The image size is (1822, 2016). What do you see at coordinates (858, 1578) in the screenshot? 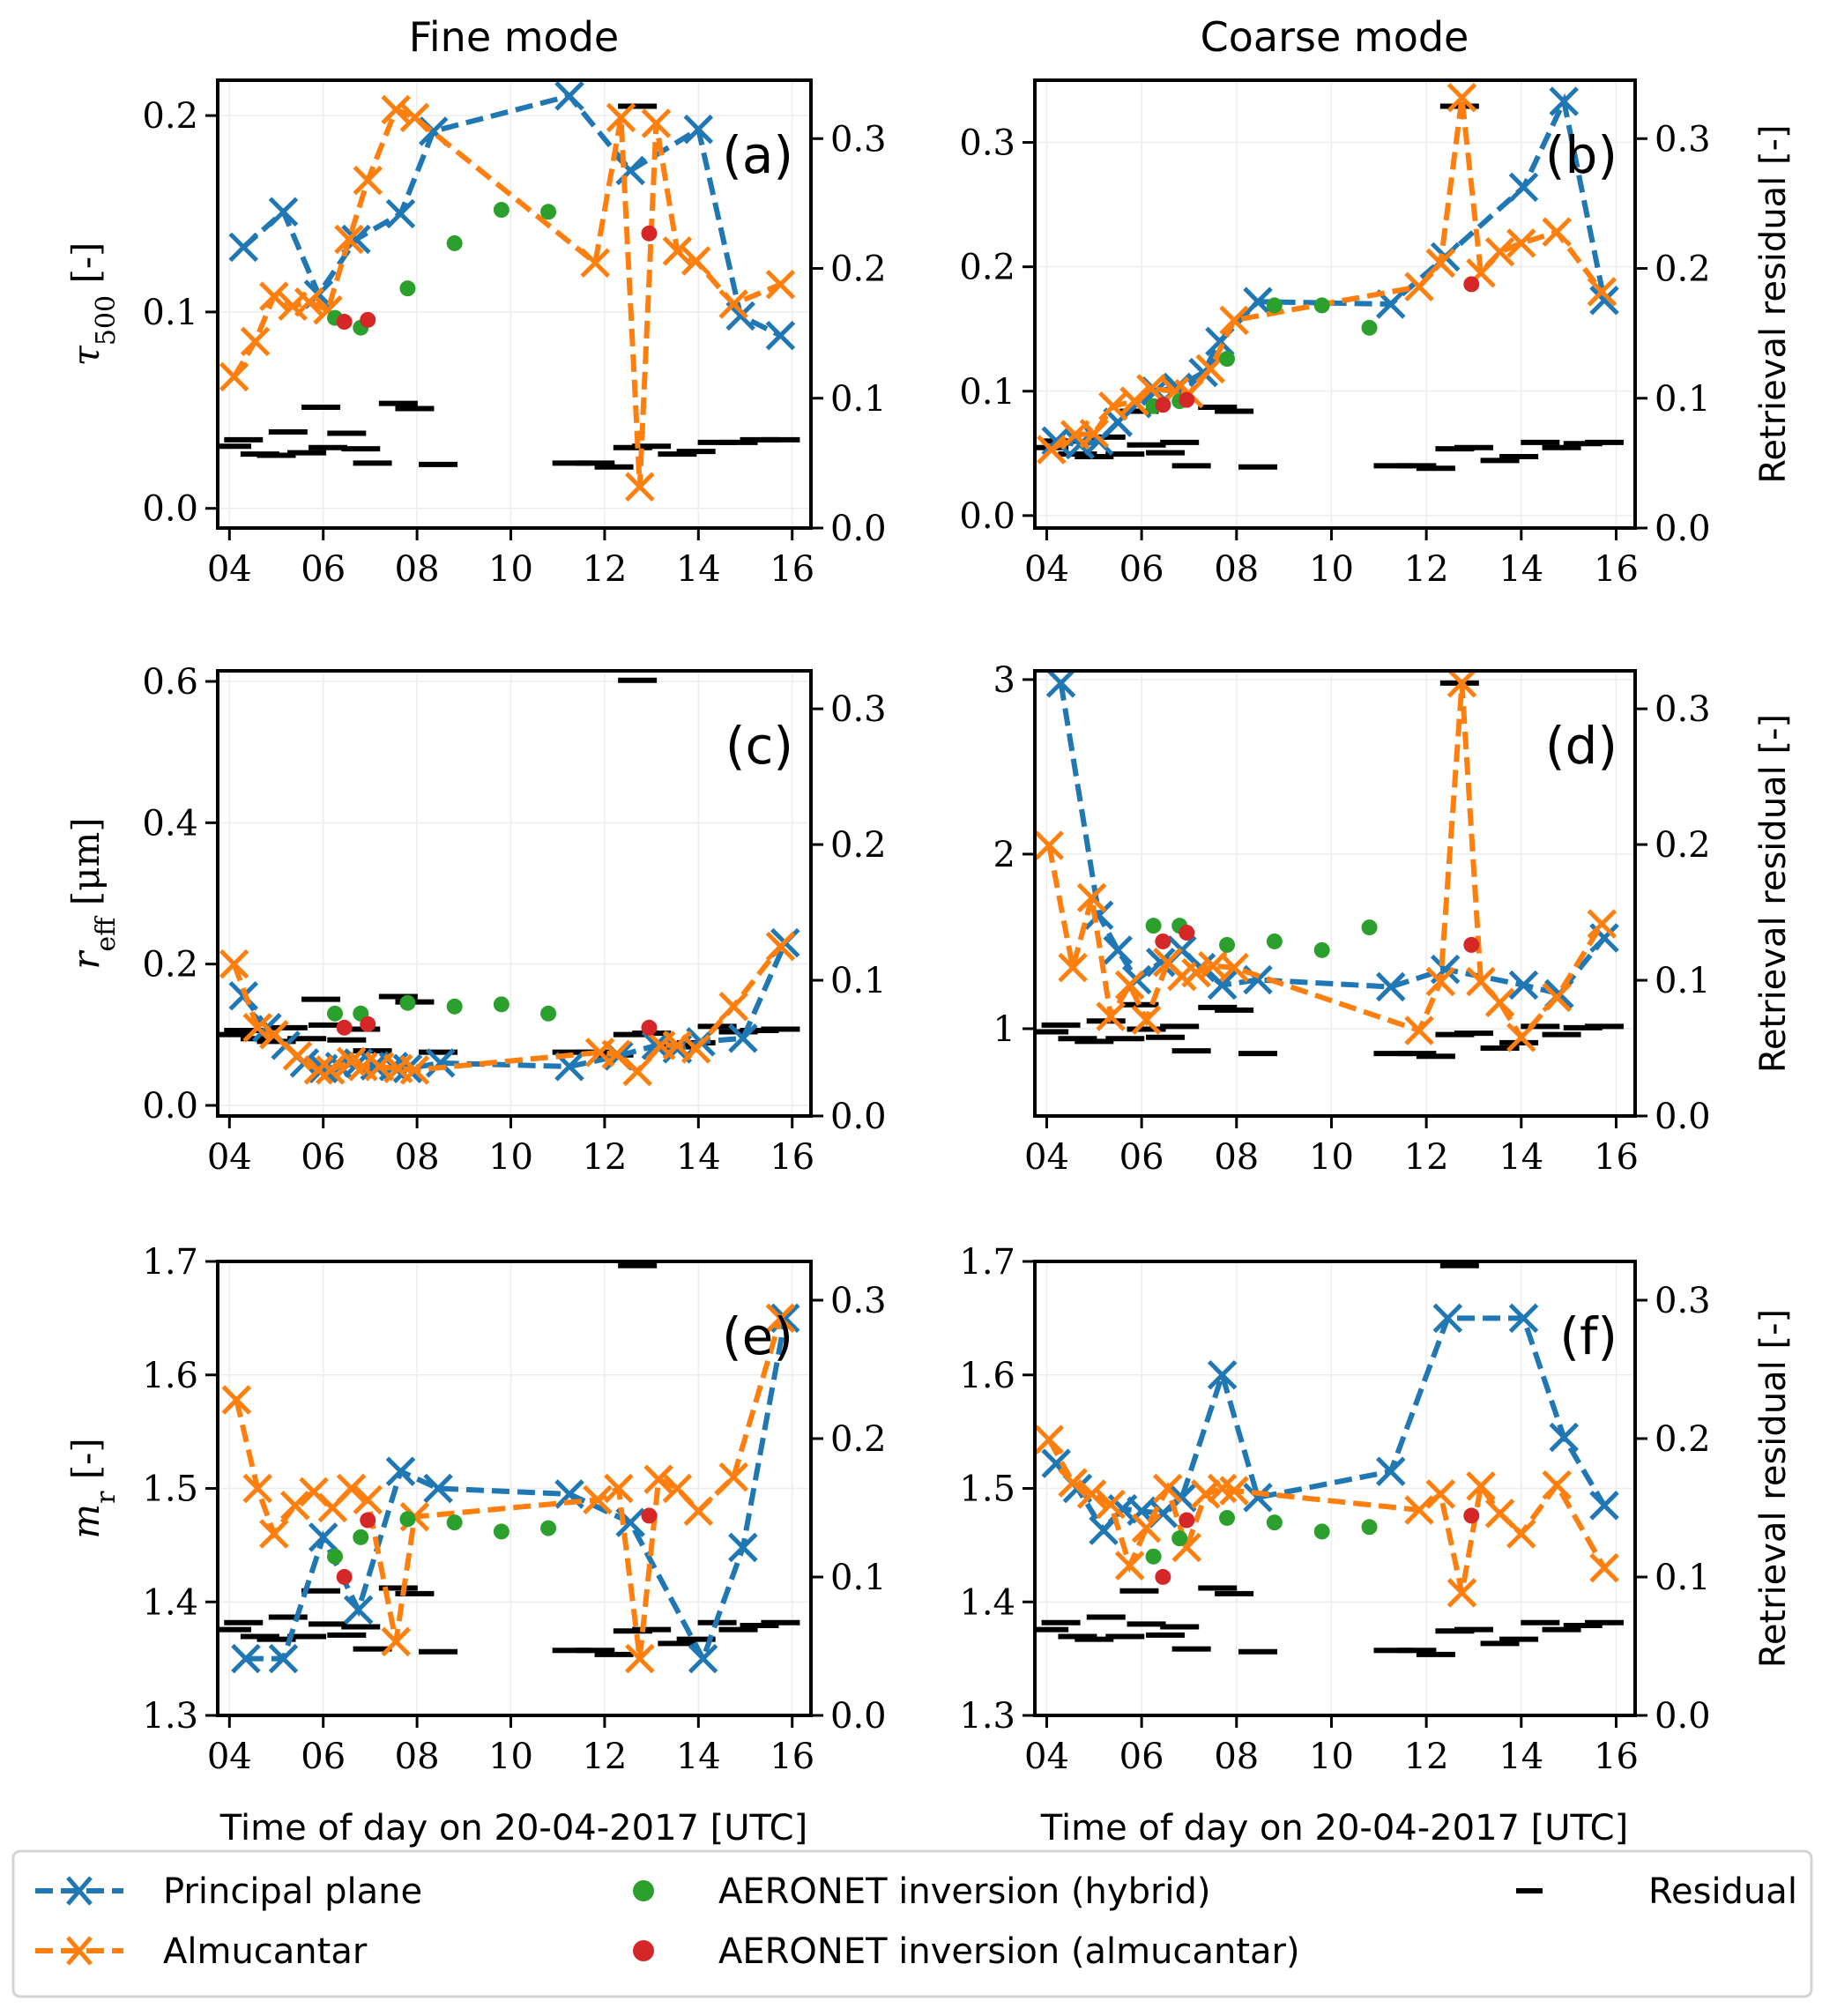
I see `y2-tick-label: 0.1` at bounding box center [858, 1578].